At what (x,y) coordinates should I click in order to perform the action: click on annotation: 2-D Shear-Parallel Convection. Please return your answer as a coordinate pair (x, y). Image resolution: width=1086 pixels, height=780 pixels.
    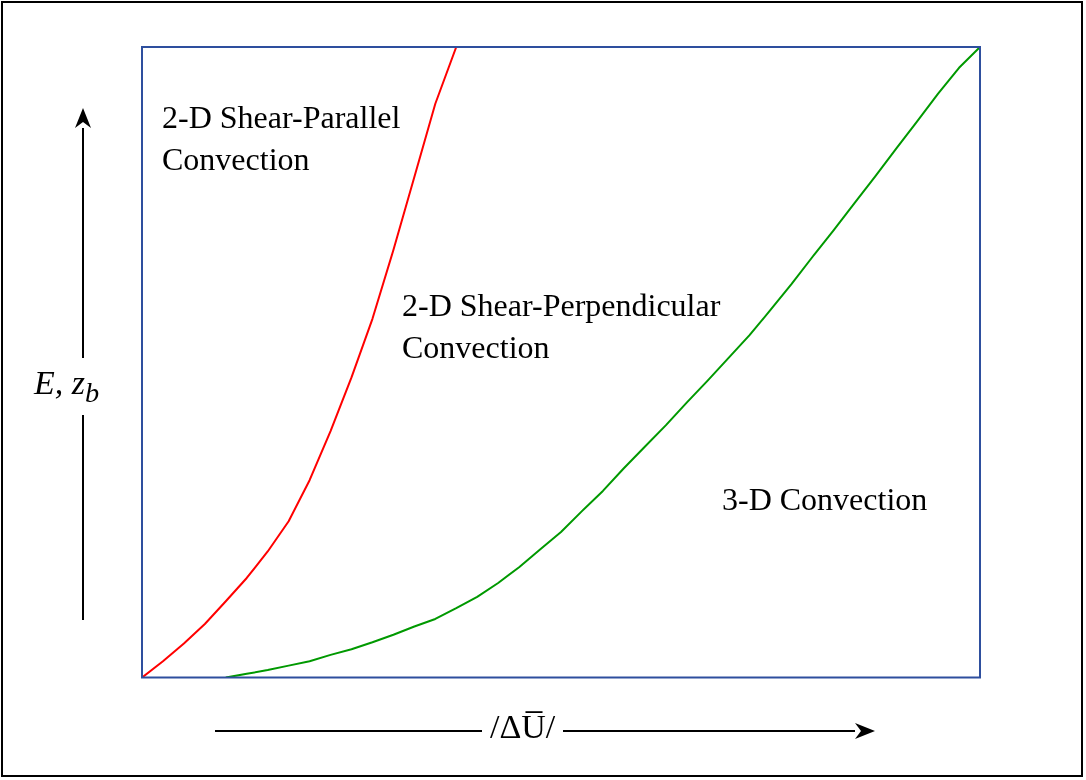
    Looking at the image, I should click on (282, 138).